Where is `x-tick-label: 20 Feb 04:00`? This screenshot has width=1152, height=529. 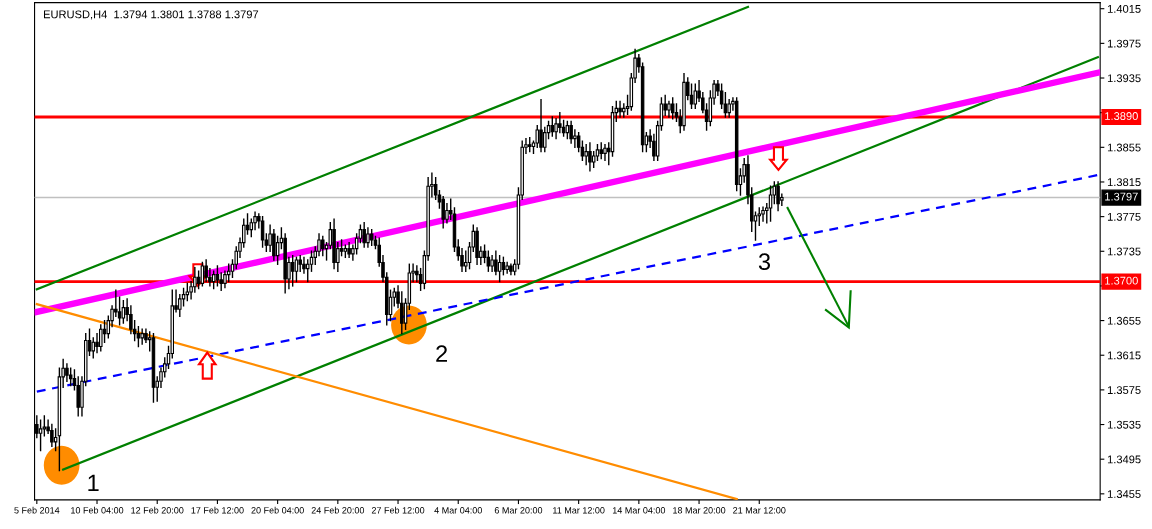 x-tick-label: 20 Feb 04:00 is located at coordinates (277, 510).